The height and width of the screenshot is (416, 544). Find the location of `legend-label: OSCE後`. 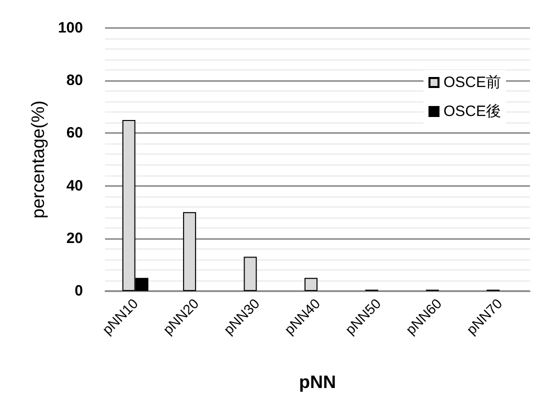

legend-label: OSCE後 is located at coordinates (472, 111).